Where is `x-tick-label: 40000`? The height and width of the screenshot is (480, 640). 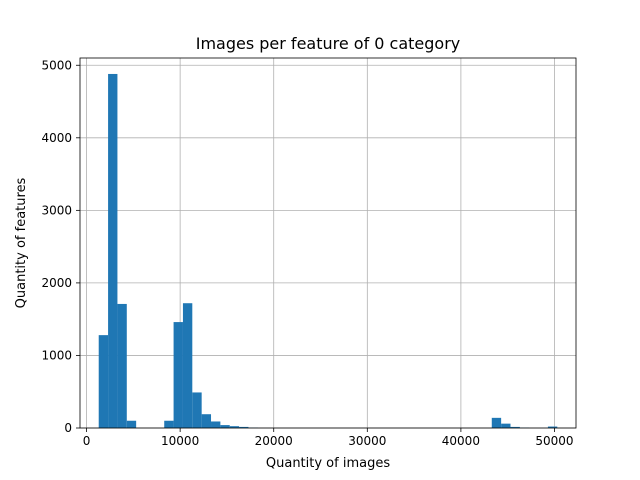
x-tick-label: 40000 is located at coordinates (461, 441).